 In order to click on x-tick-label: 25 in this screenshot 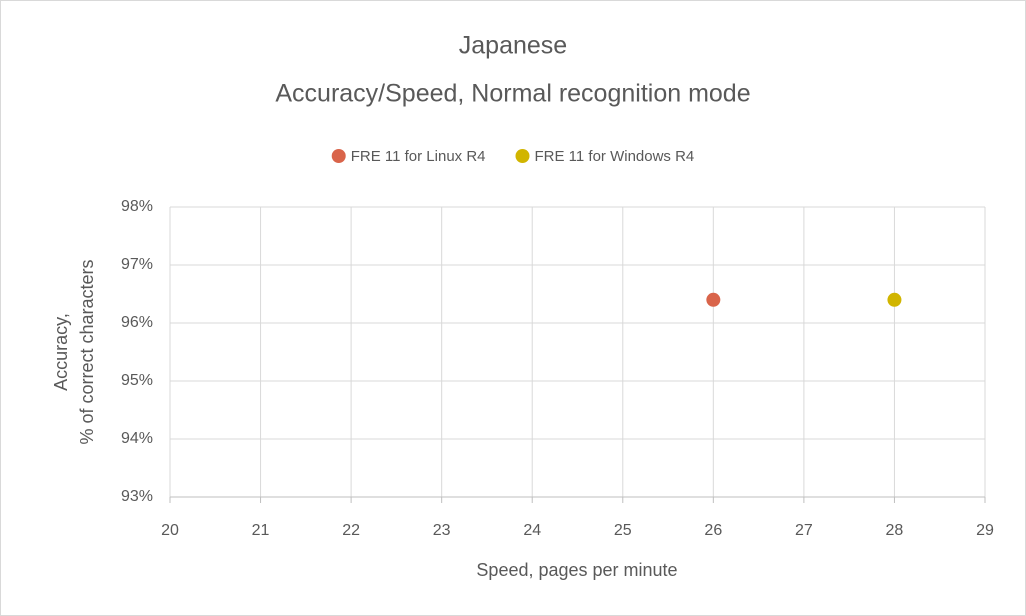, I will do `click(623, 530)`.